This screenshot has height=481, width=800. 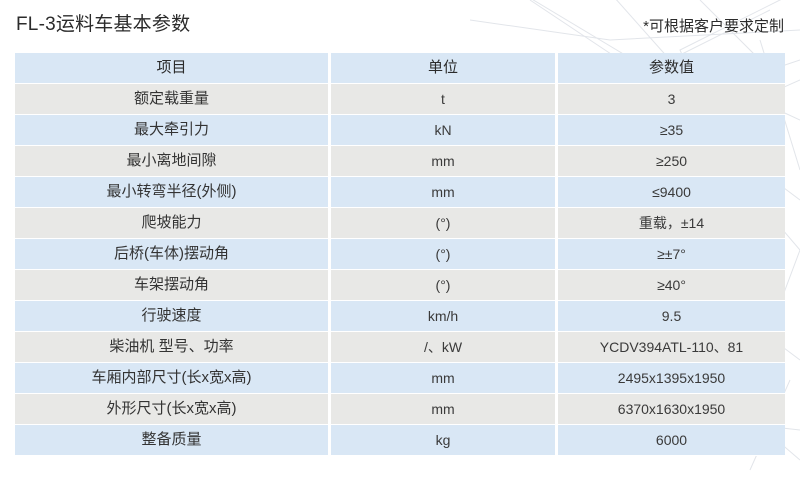 I want to click on table-row: 车厢内部尺寸(长x宽x高) mm 2495x1395x1950, so click(x=400, y=378).